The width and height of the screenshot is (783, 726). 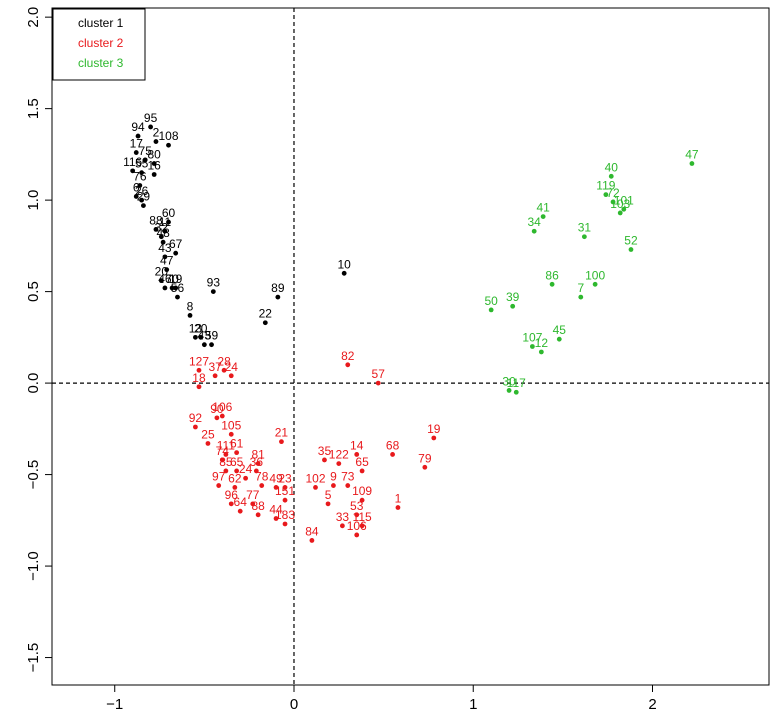 I want to click on point-label: 16, so click(x=154, y=166).